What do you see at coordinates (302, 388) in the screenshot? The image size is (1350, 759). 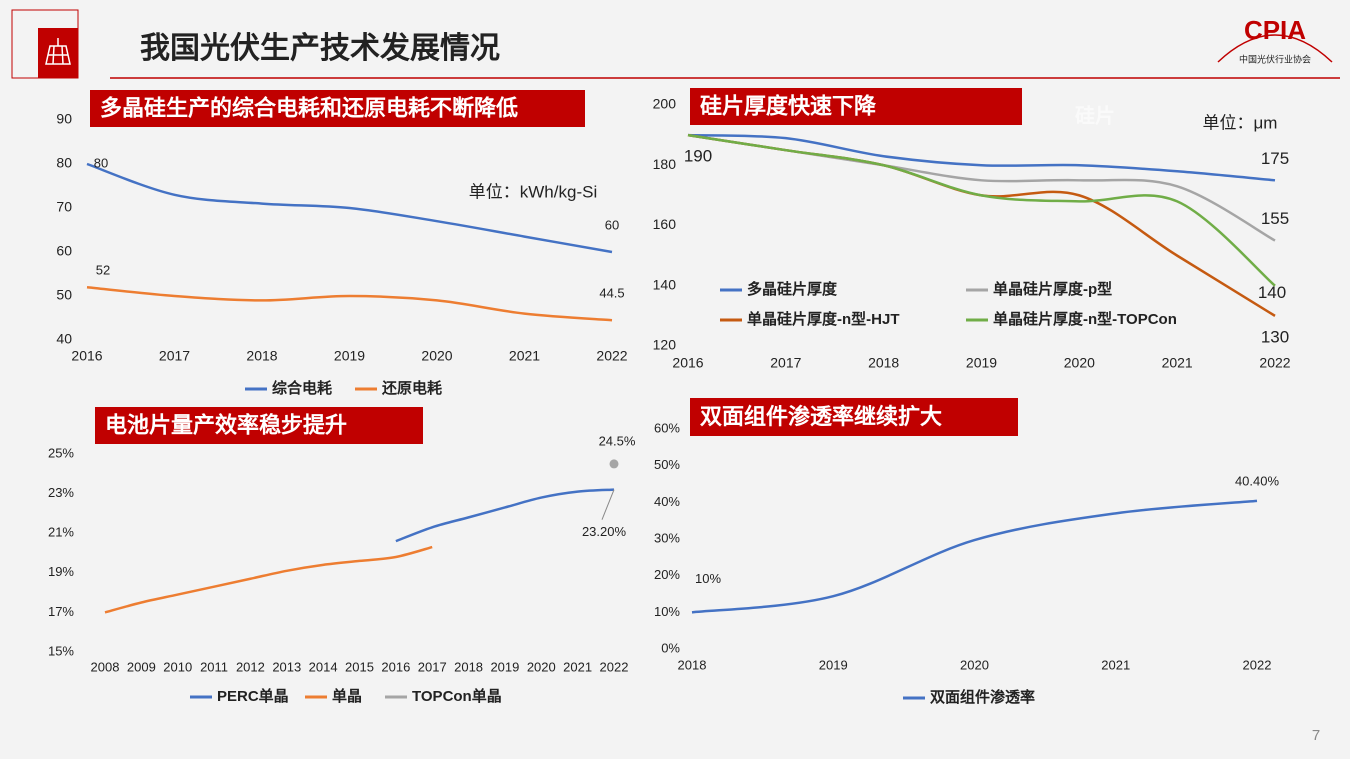 I see `legend-label: 综合电耗` at bounding box center [302, 388].